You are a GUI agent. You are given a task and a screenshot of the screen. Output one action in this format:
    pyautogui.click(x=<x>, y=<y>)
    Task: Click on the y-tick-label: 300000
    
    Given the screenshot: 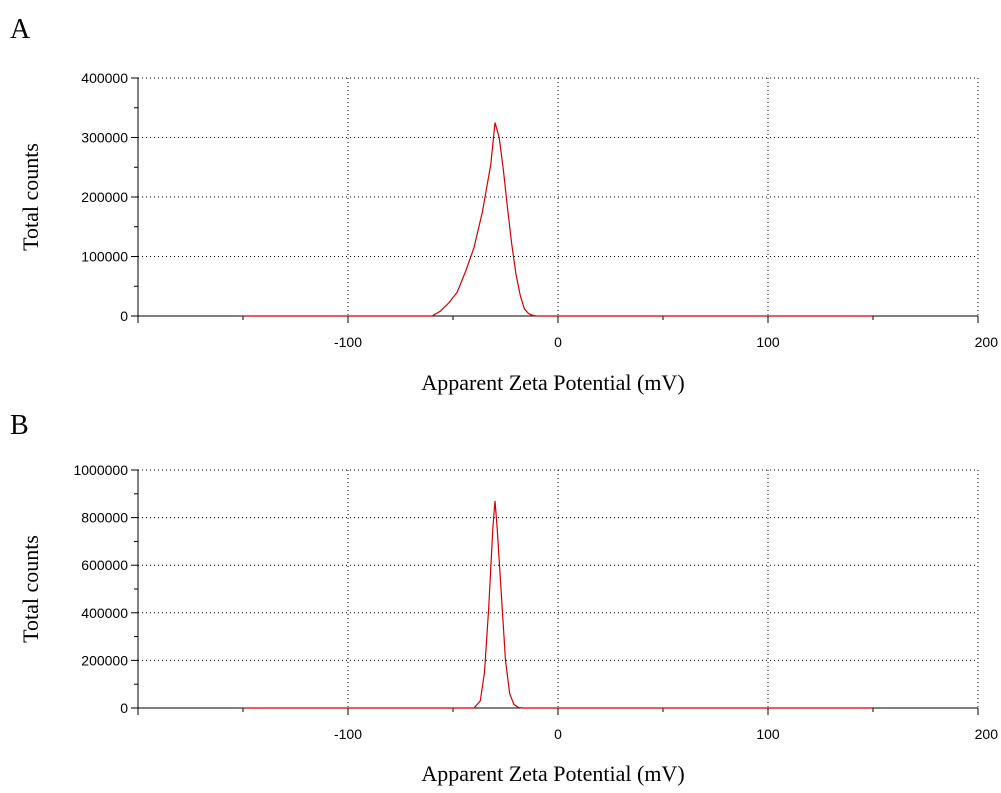 What is the action you would take?
    pyautogui.click(x=104, y=138)
    